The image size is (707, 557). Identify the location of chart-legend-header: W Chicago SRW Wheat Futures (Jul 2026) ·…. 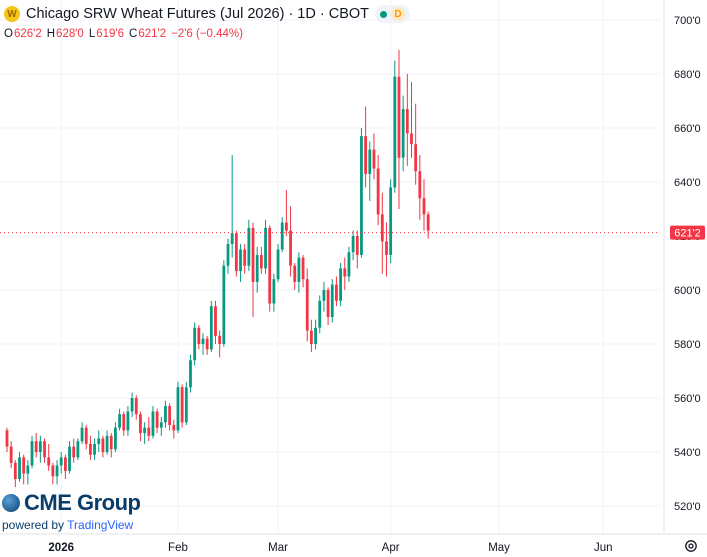
(207, 14).